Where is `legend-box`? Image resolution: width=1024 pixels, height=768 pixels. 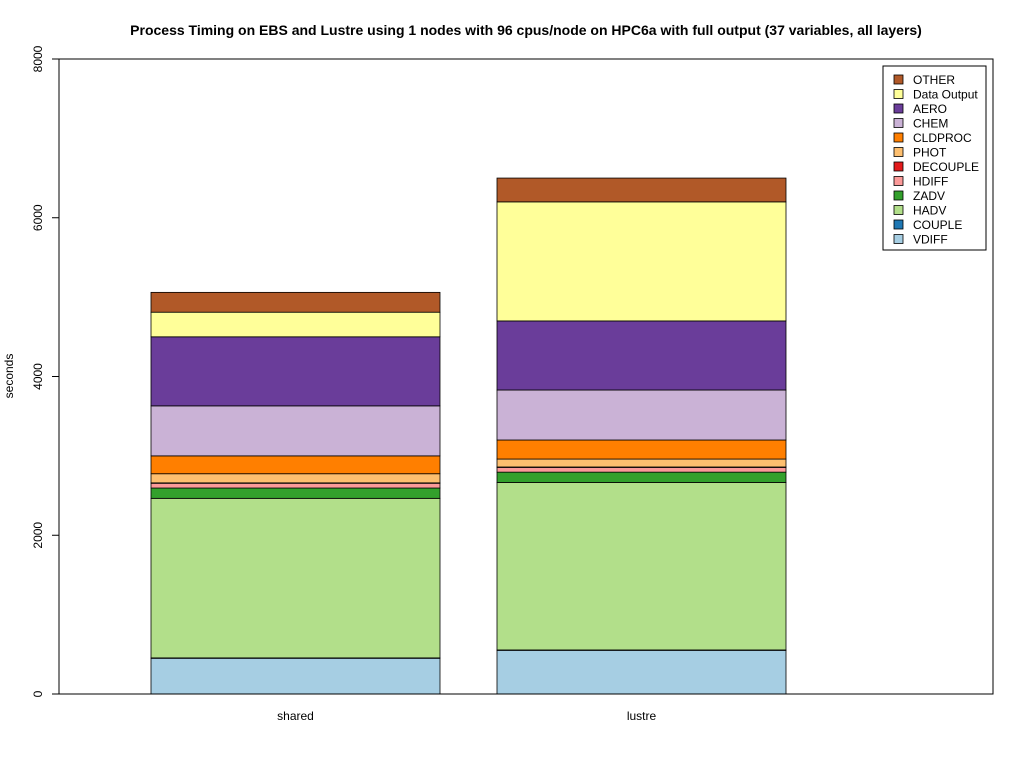 legend-box is located at coordinates (934, 158).